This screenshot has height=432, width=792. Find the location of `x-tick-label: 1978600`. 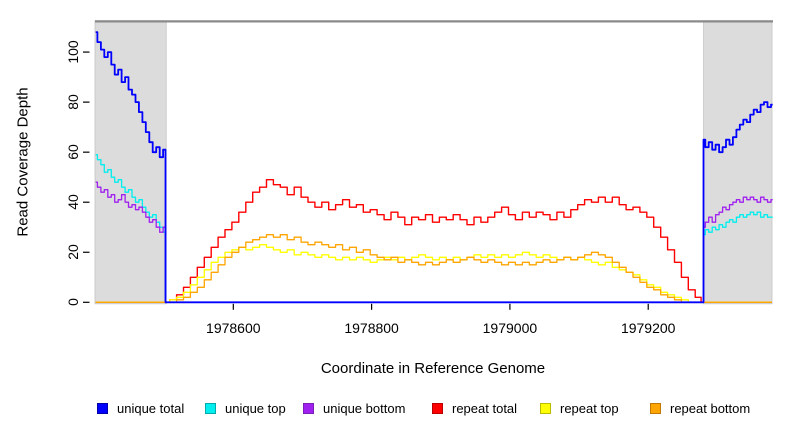

x-tick-label: 1978600 is located at coordinates (233, 328).